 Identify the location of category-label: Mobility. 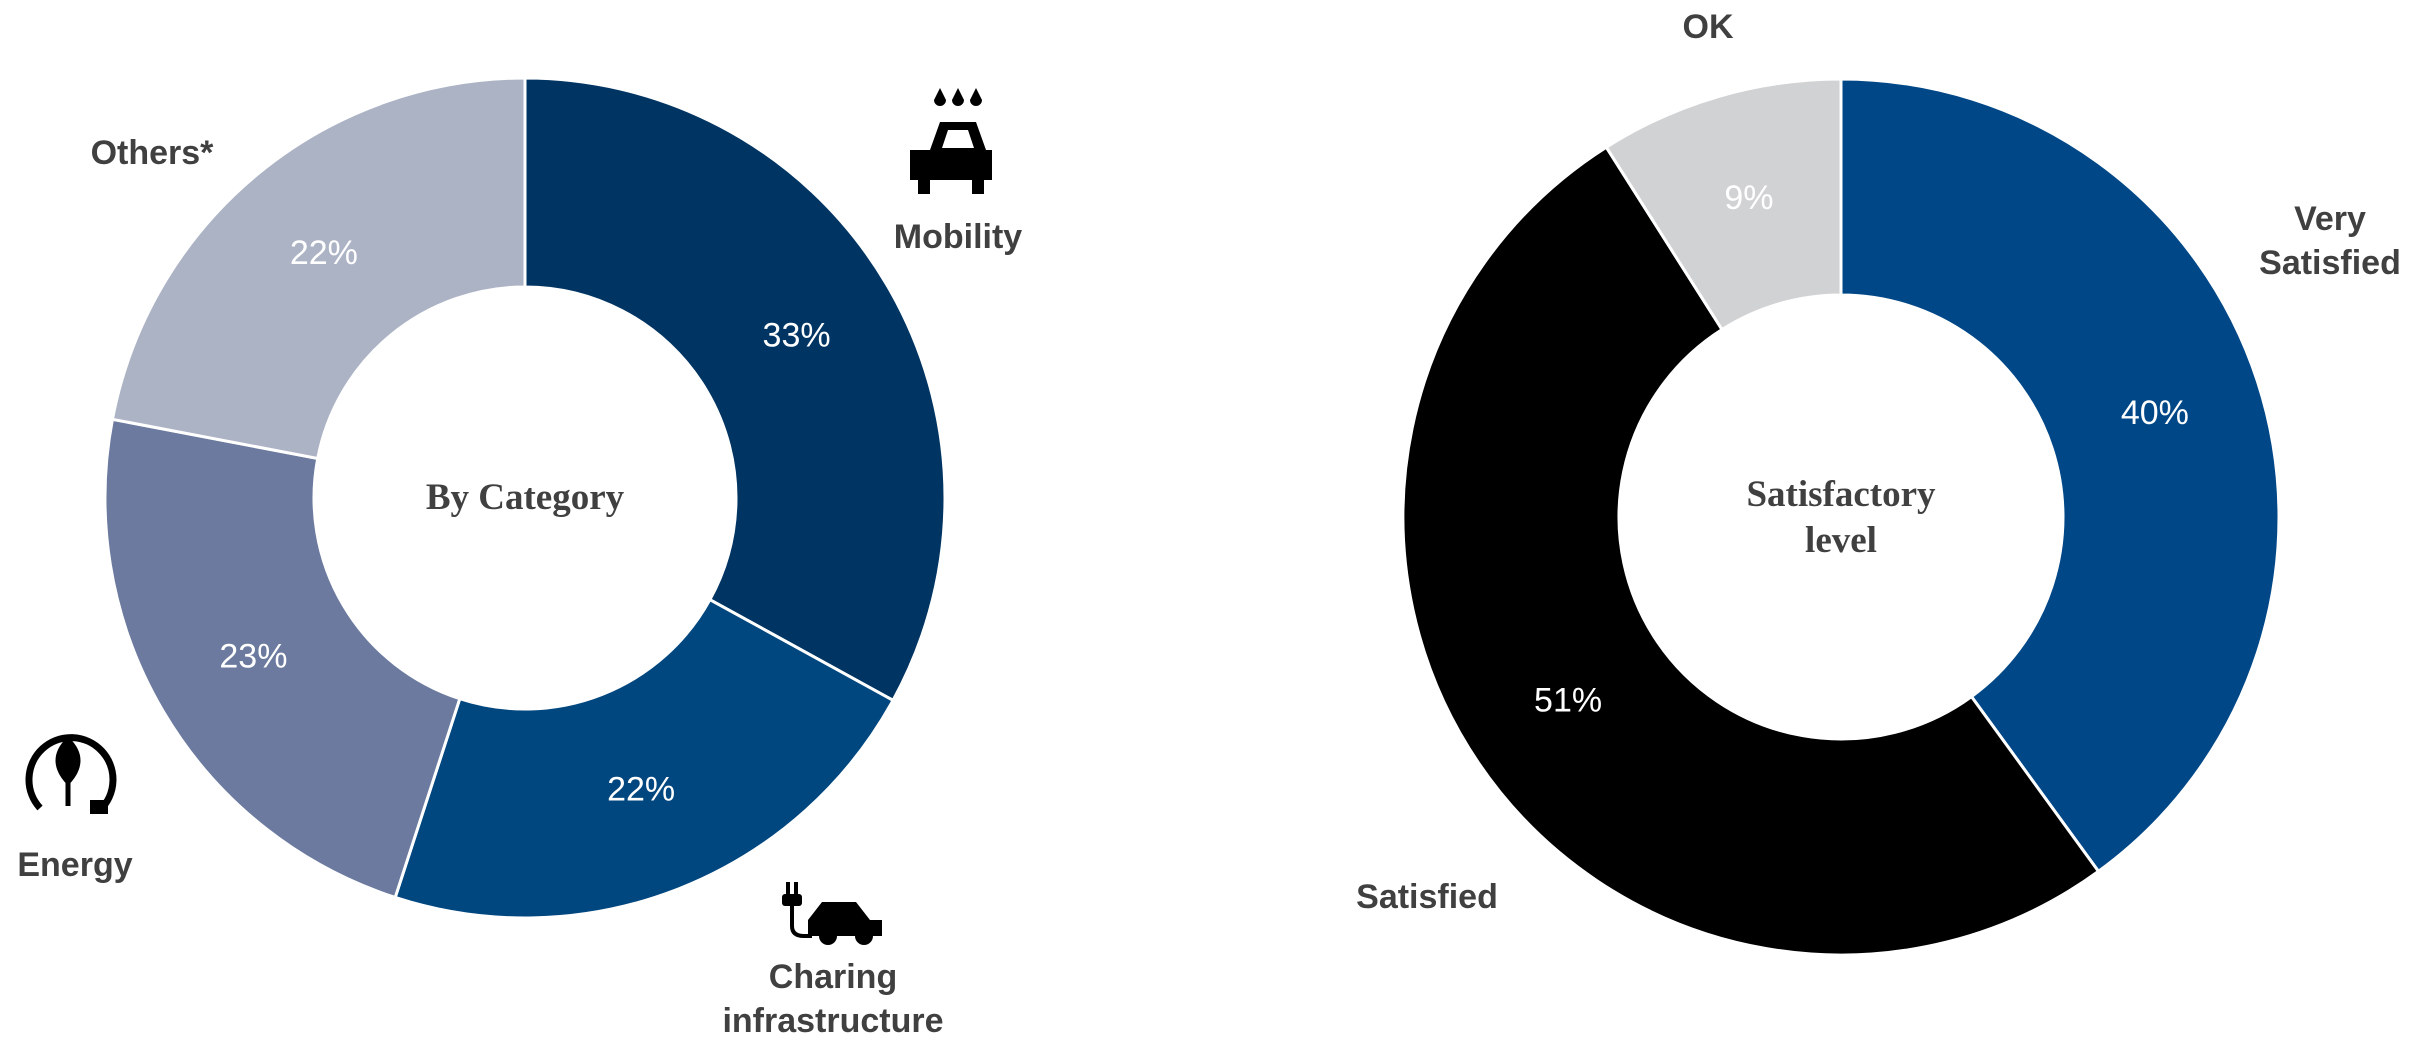
(958, 237).